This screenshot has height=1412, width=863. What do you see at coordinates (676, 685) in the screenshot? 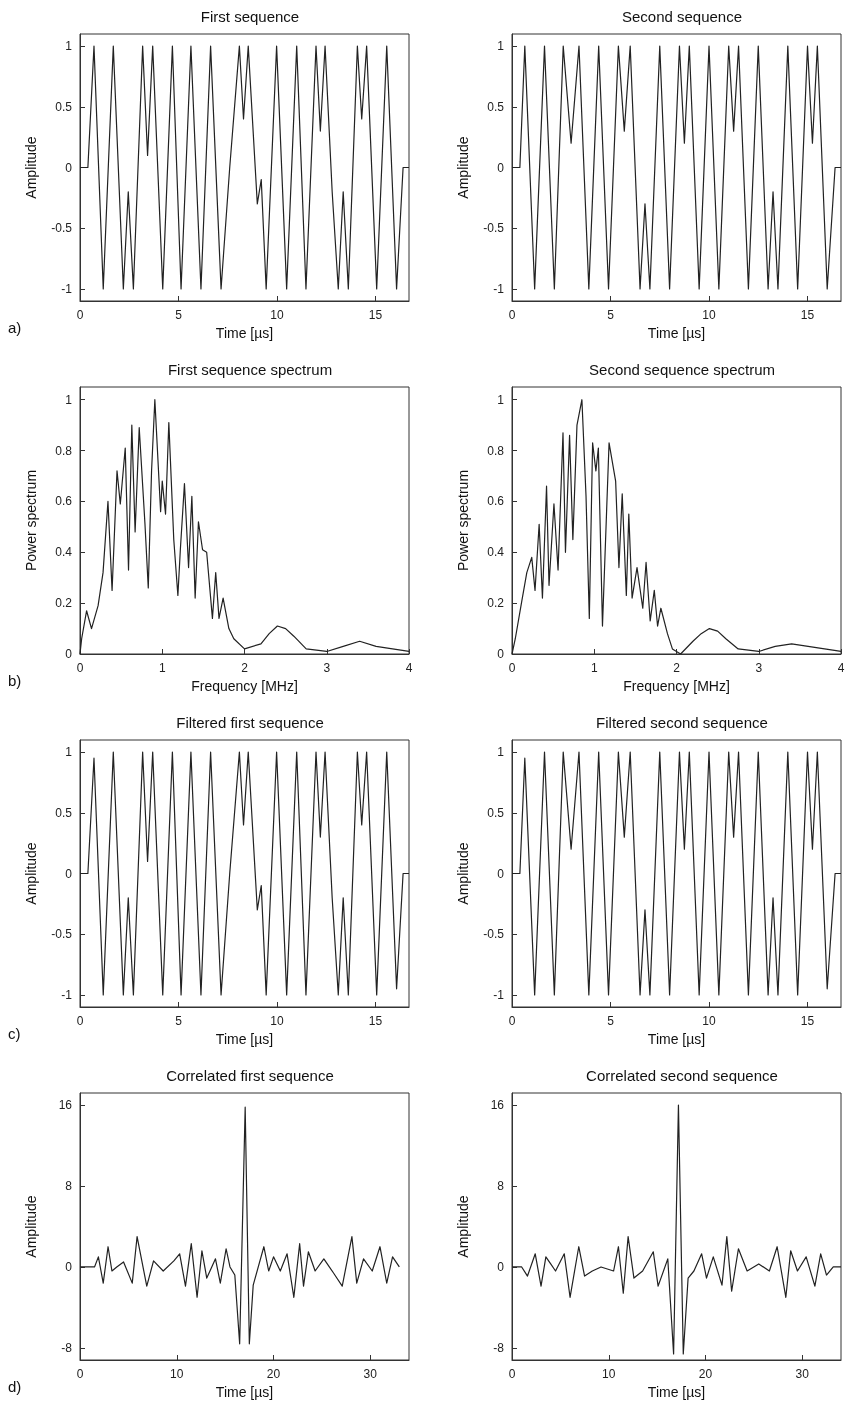
I see `x-axis-title: Frequency [MHz]` at bounding box center [676, 685].